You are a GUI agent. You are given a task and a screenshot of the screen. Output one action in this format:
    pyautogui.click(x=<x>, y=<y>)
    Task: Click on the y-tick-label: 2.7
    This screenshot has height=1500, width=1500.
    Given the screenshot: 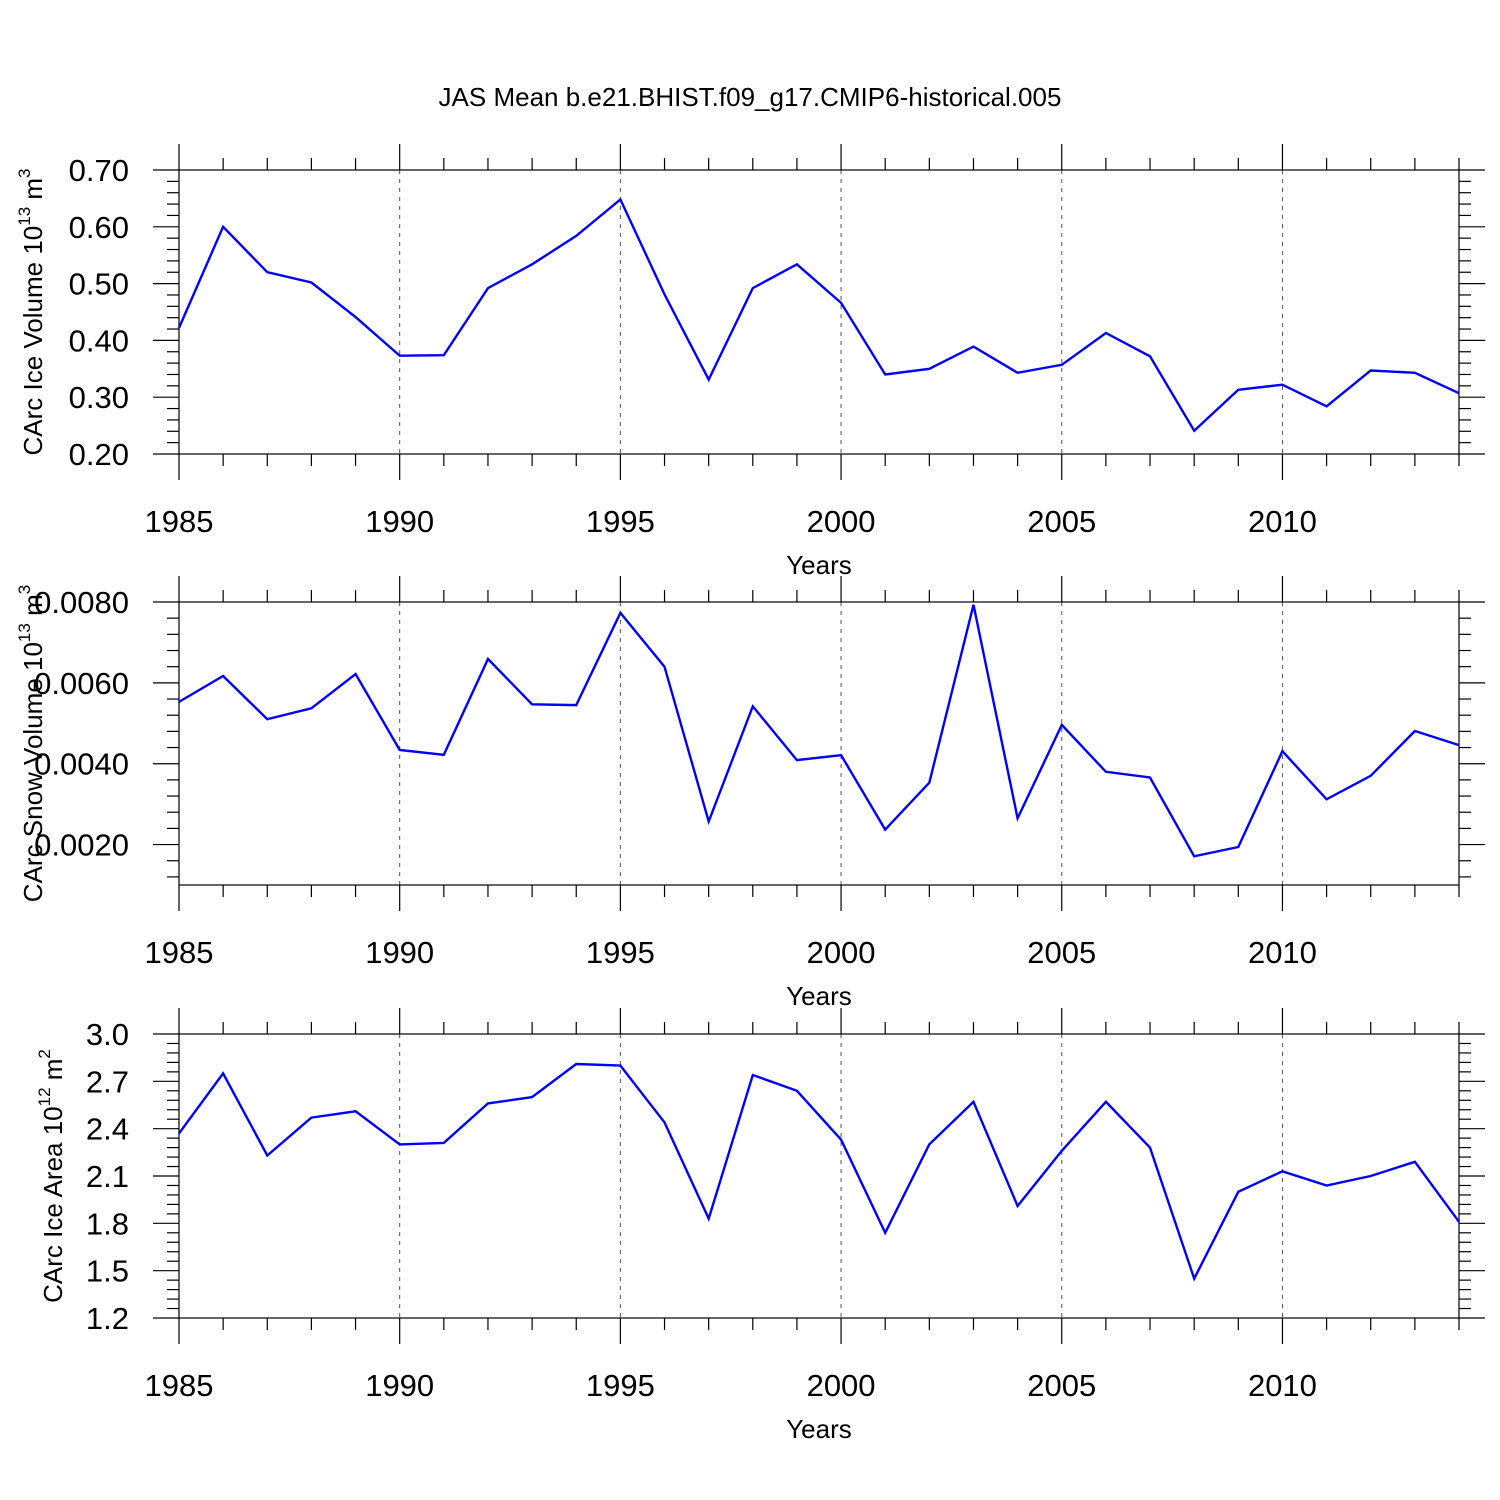 What is the action you would take?
    pyautogui.click(x=107, y=1081)
    